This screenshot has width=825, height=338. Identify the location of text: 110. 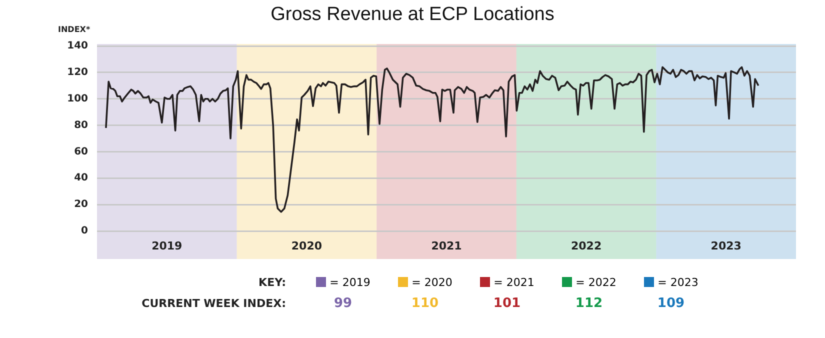
(425, 303).